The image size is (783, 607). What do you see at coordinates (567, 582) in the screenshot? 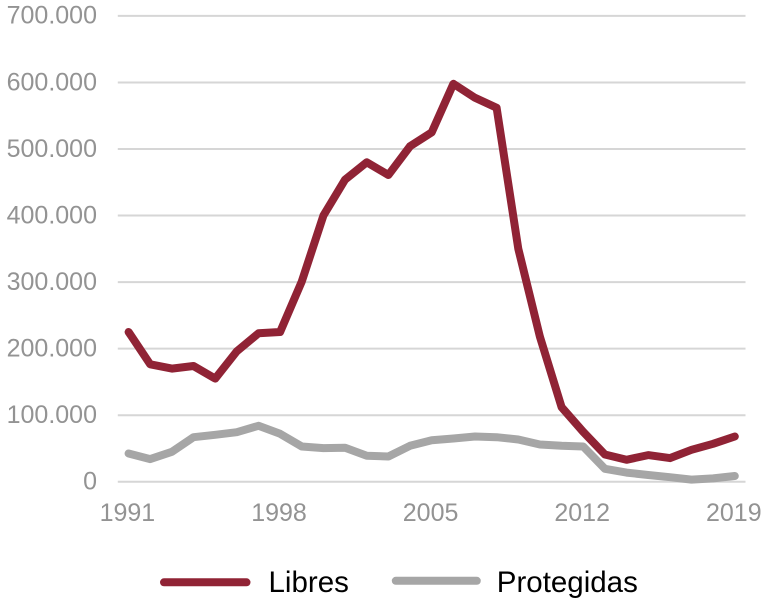
I see `svg-text: Protegidas` at bounding box center [567, 582].